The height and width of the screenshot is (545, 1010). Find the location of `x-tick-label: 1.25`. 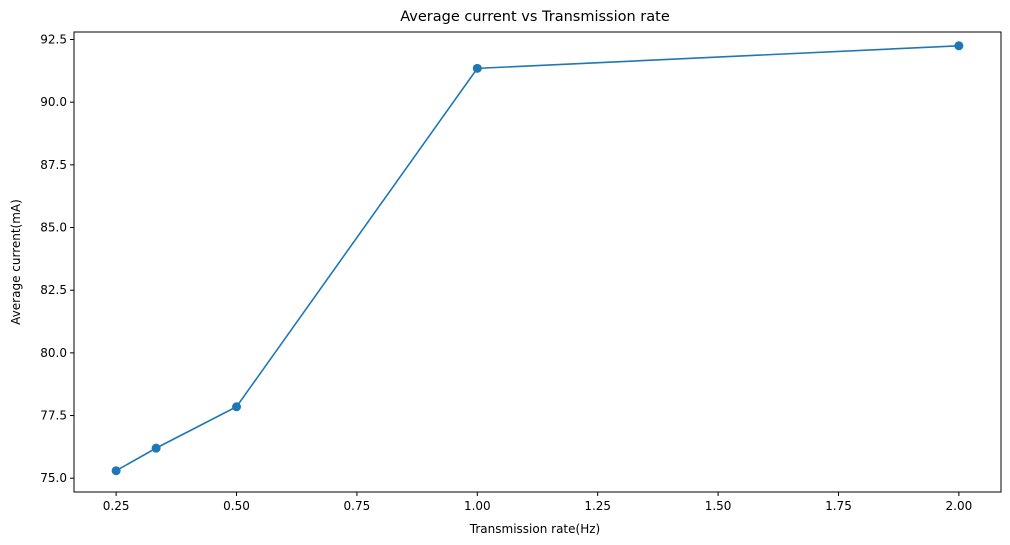

x-tick-label: 1.25 is located at coordinates (597, 506).